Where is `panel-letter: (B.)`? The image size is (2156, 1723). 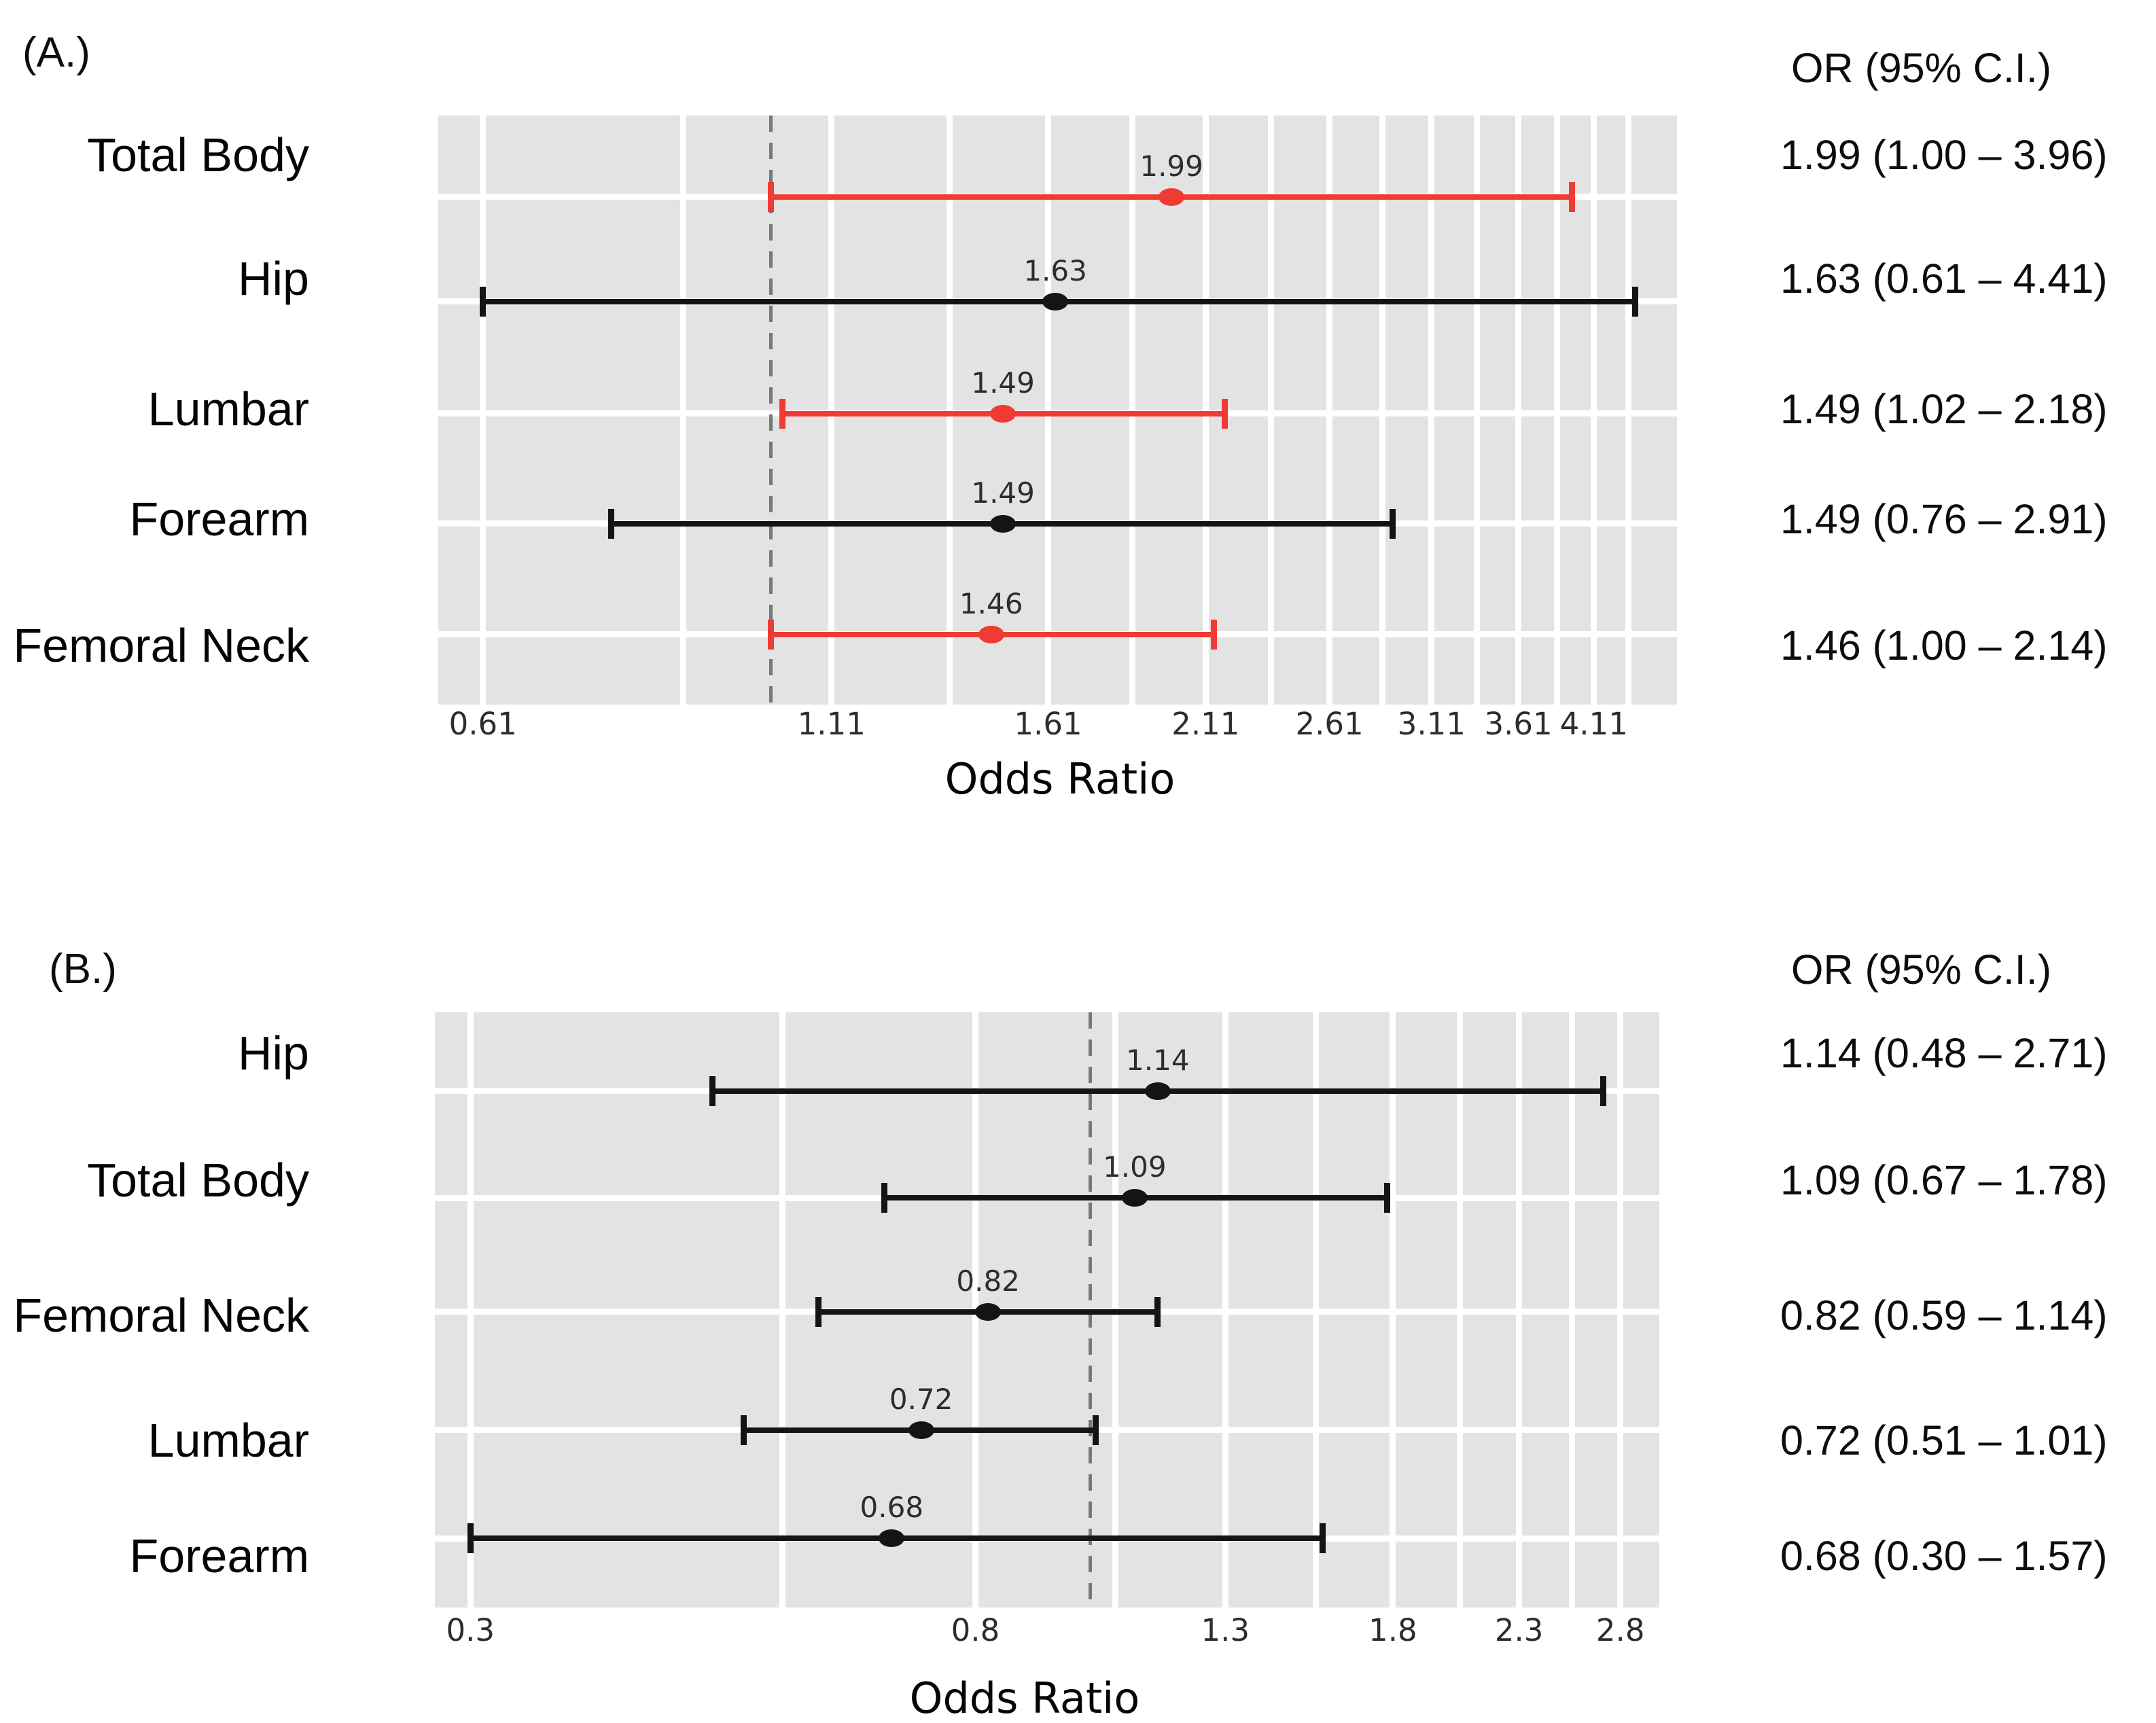 panel-letter: (B.) is located at coordinates (83, 969).